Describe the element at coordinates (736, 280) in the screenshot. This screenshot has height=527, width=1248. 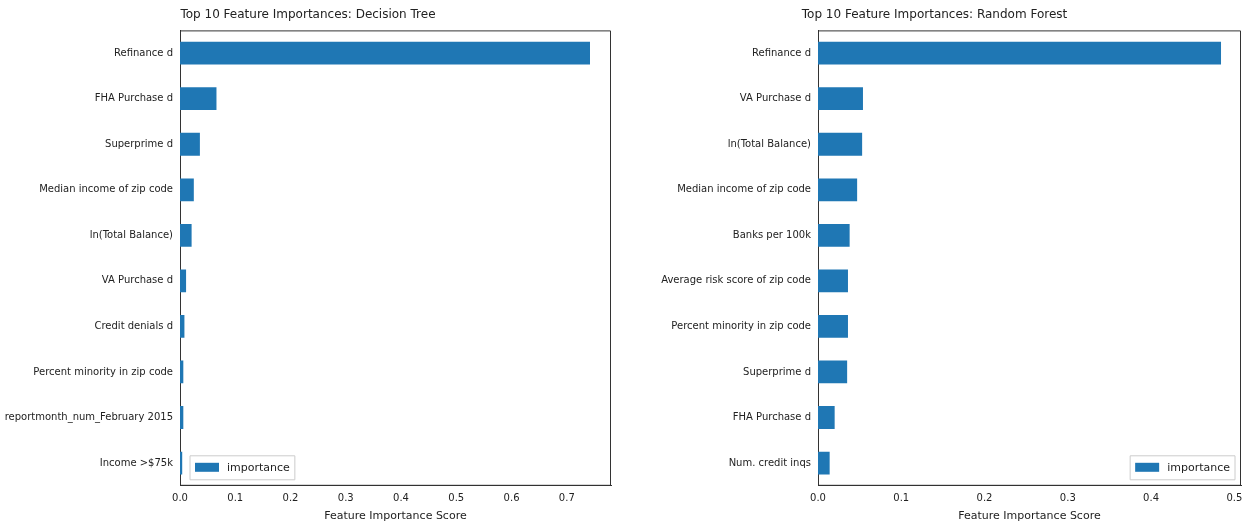
I see `y-tick-label: Average risk score of zip code` at that location.